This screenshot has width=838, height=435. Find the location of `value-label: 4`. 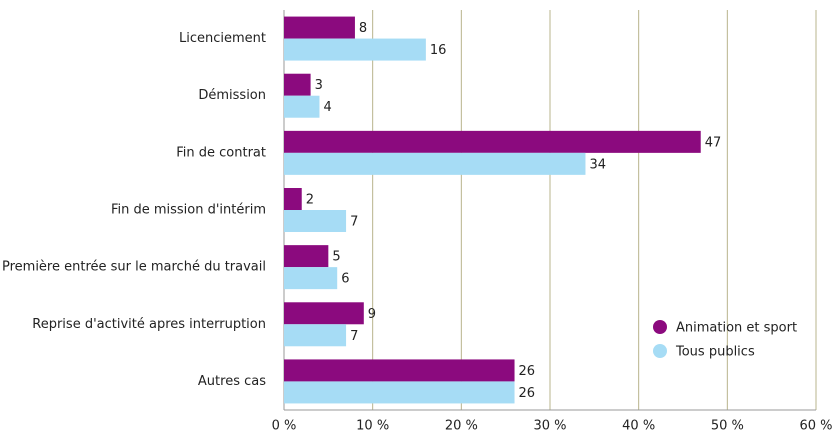

value-label: 4 is located at coordinates (327, 107).